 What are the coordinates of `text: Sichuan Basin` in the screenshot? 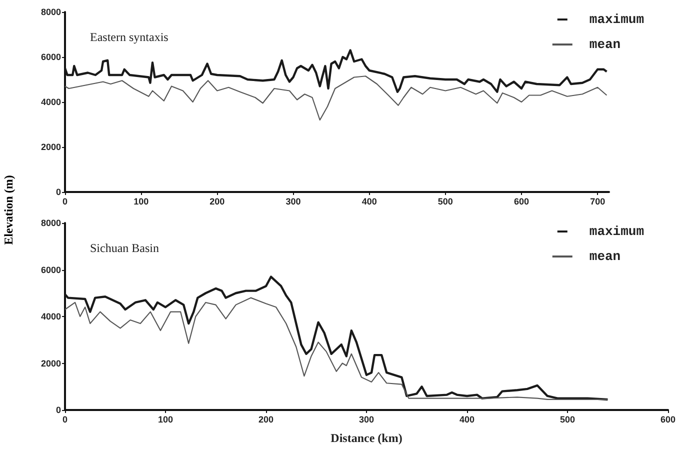 It's located at (124, 248).